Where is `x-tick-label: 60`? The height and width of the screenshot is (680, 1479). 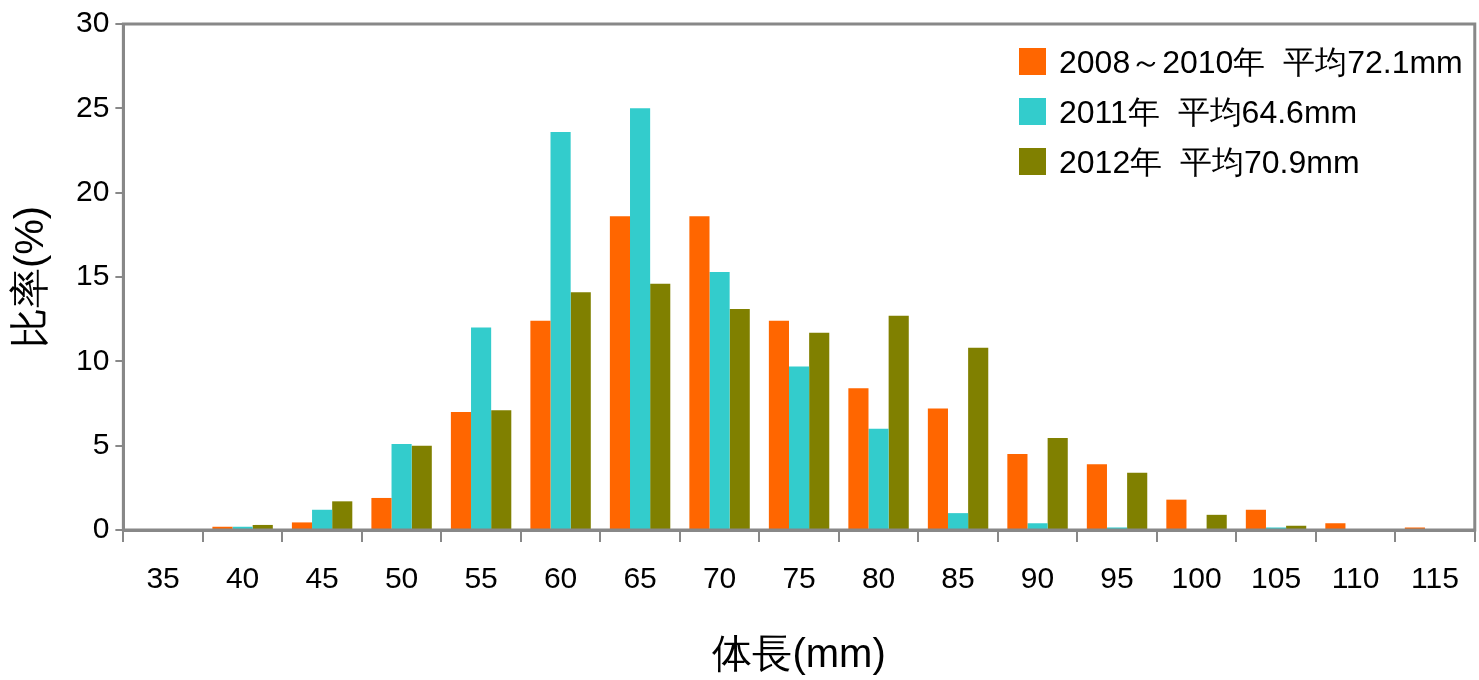 x-tick-label: 60 is located at coordinates (560, 578).